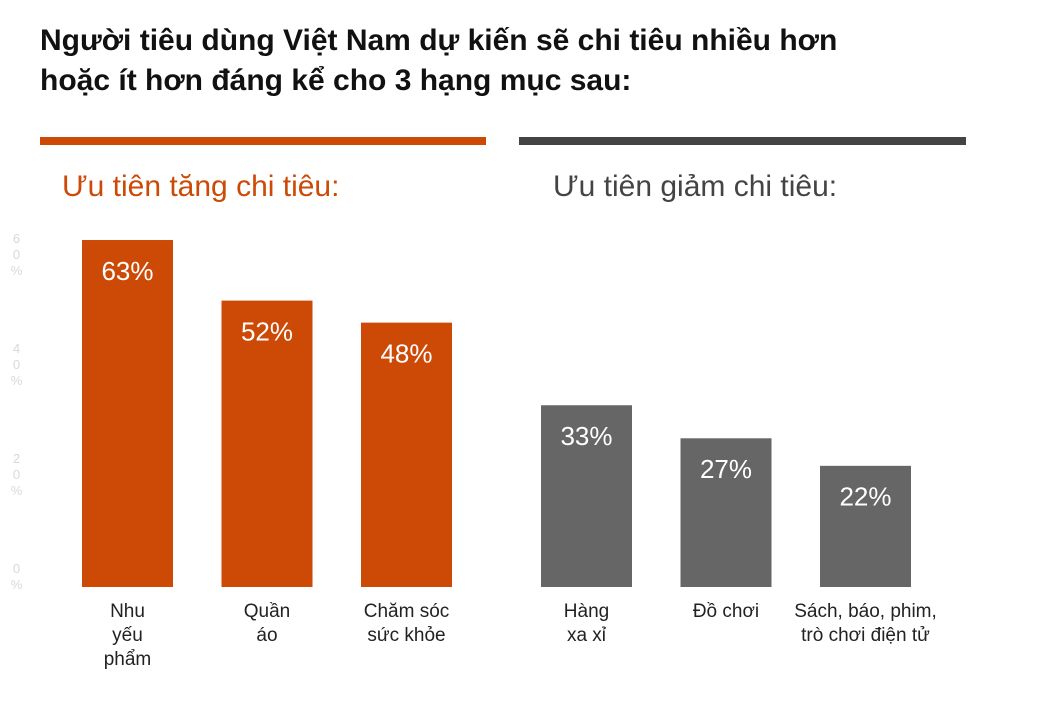 Image resolution: width=1052 pixels, height=705 pixels. I want to click on value-label: 22%, so click(865, 497).